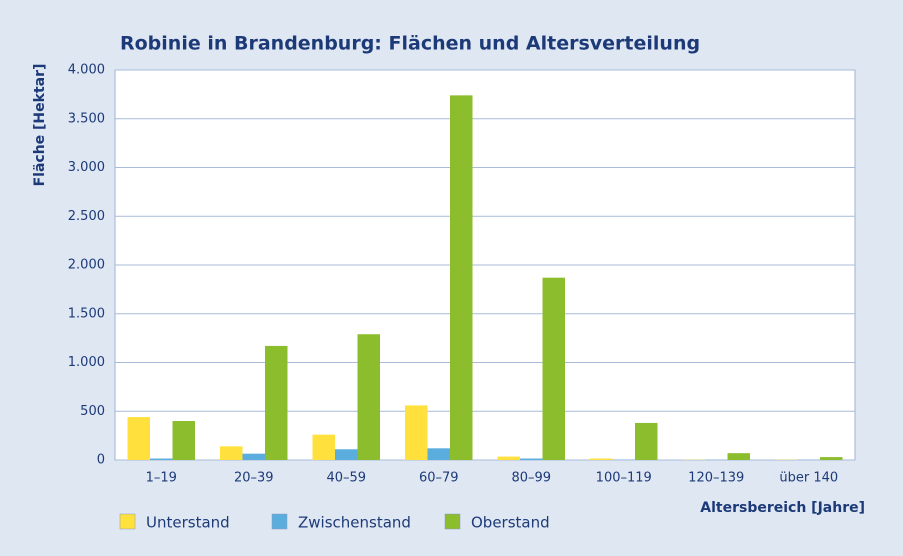 This screenshot has width=903, height=556. Describe the element at coordinates (86, 70) in the screenshot. I see `y-tick-label: 4.000` at that location.